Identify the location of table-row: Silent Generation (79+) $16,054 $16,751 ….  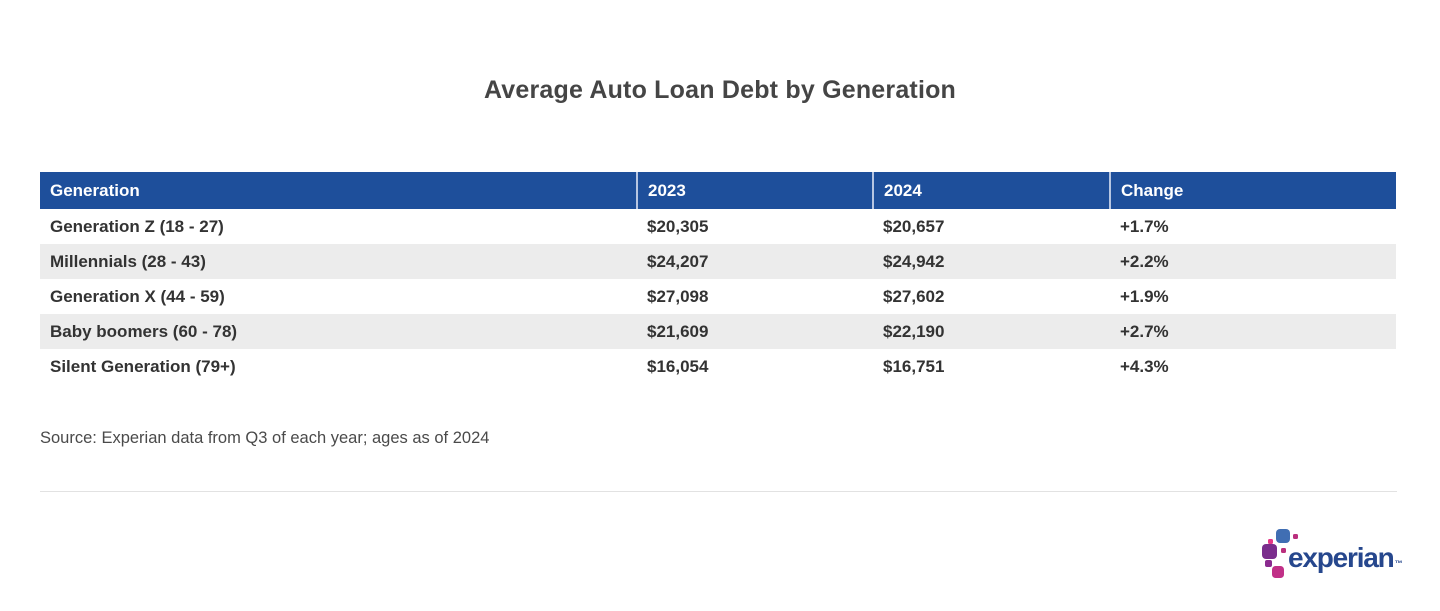
(718, 366).